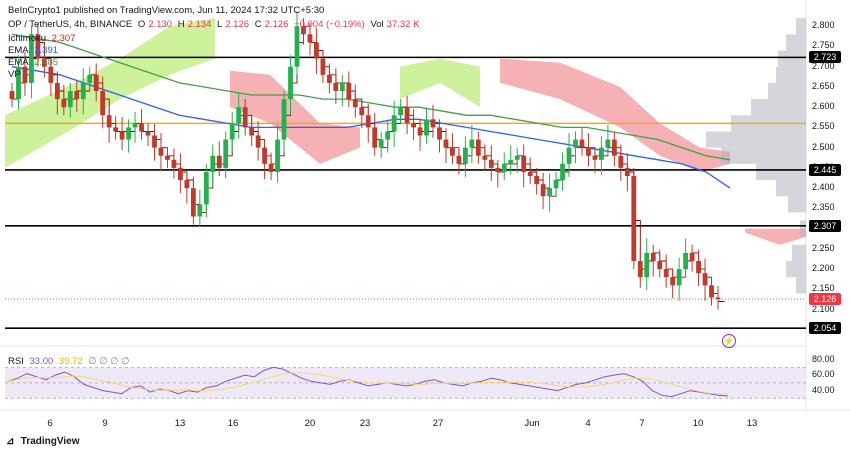 The height and width of the screenshot is (452, 850). What do you see at coordinates (329, 24) in the screenshot?
I see `ohlc-change: −0.004 (−0.19%)` at bounding box center [329, 24].